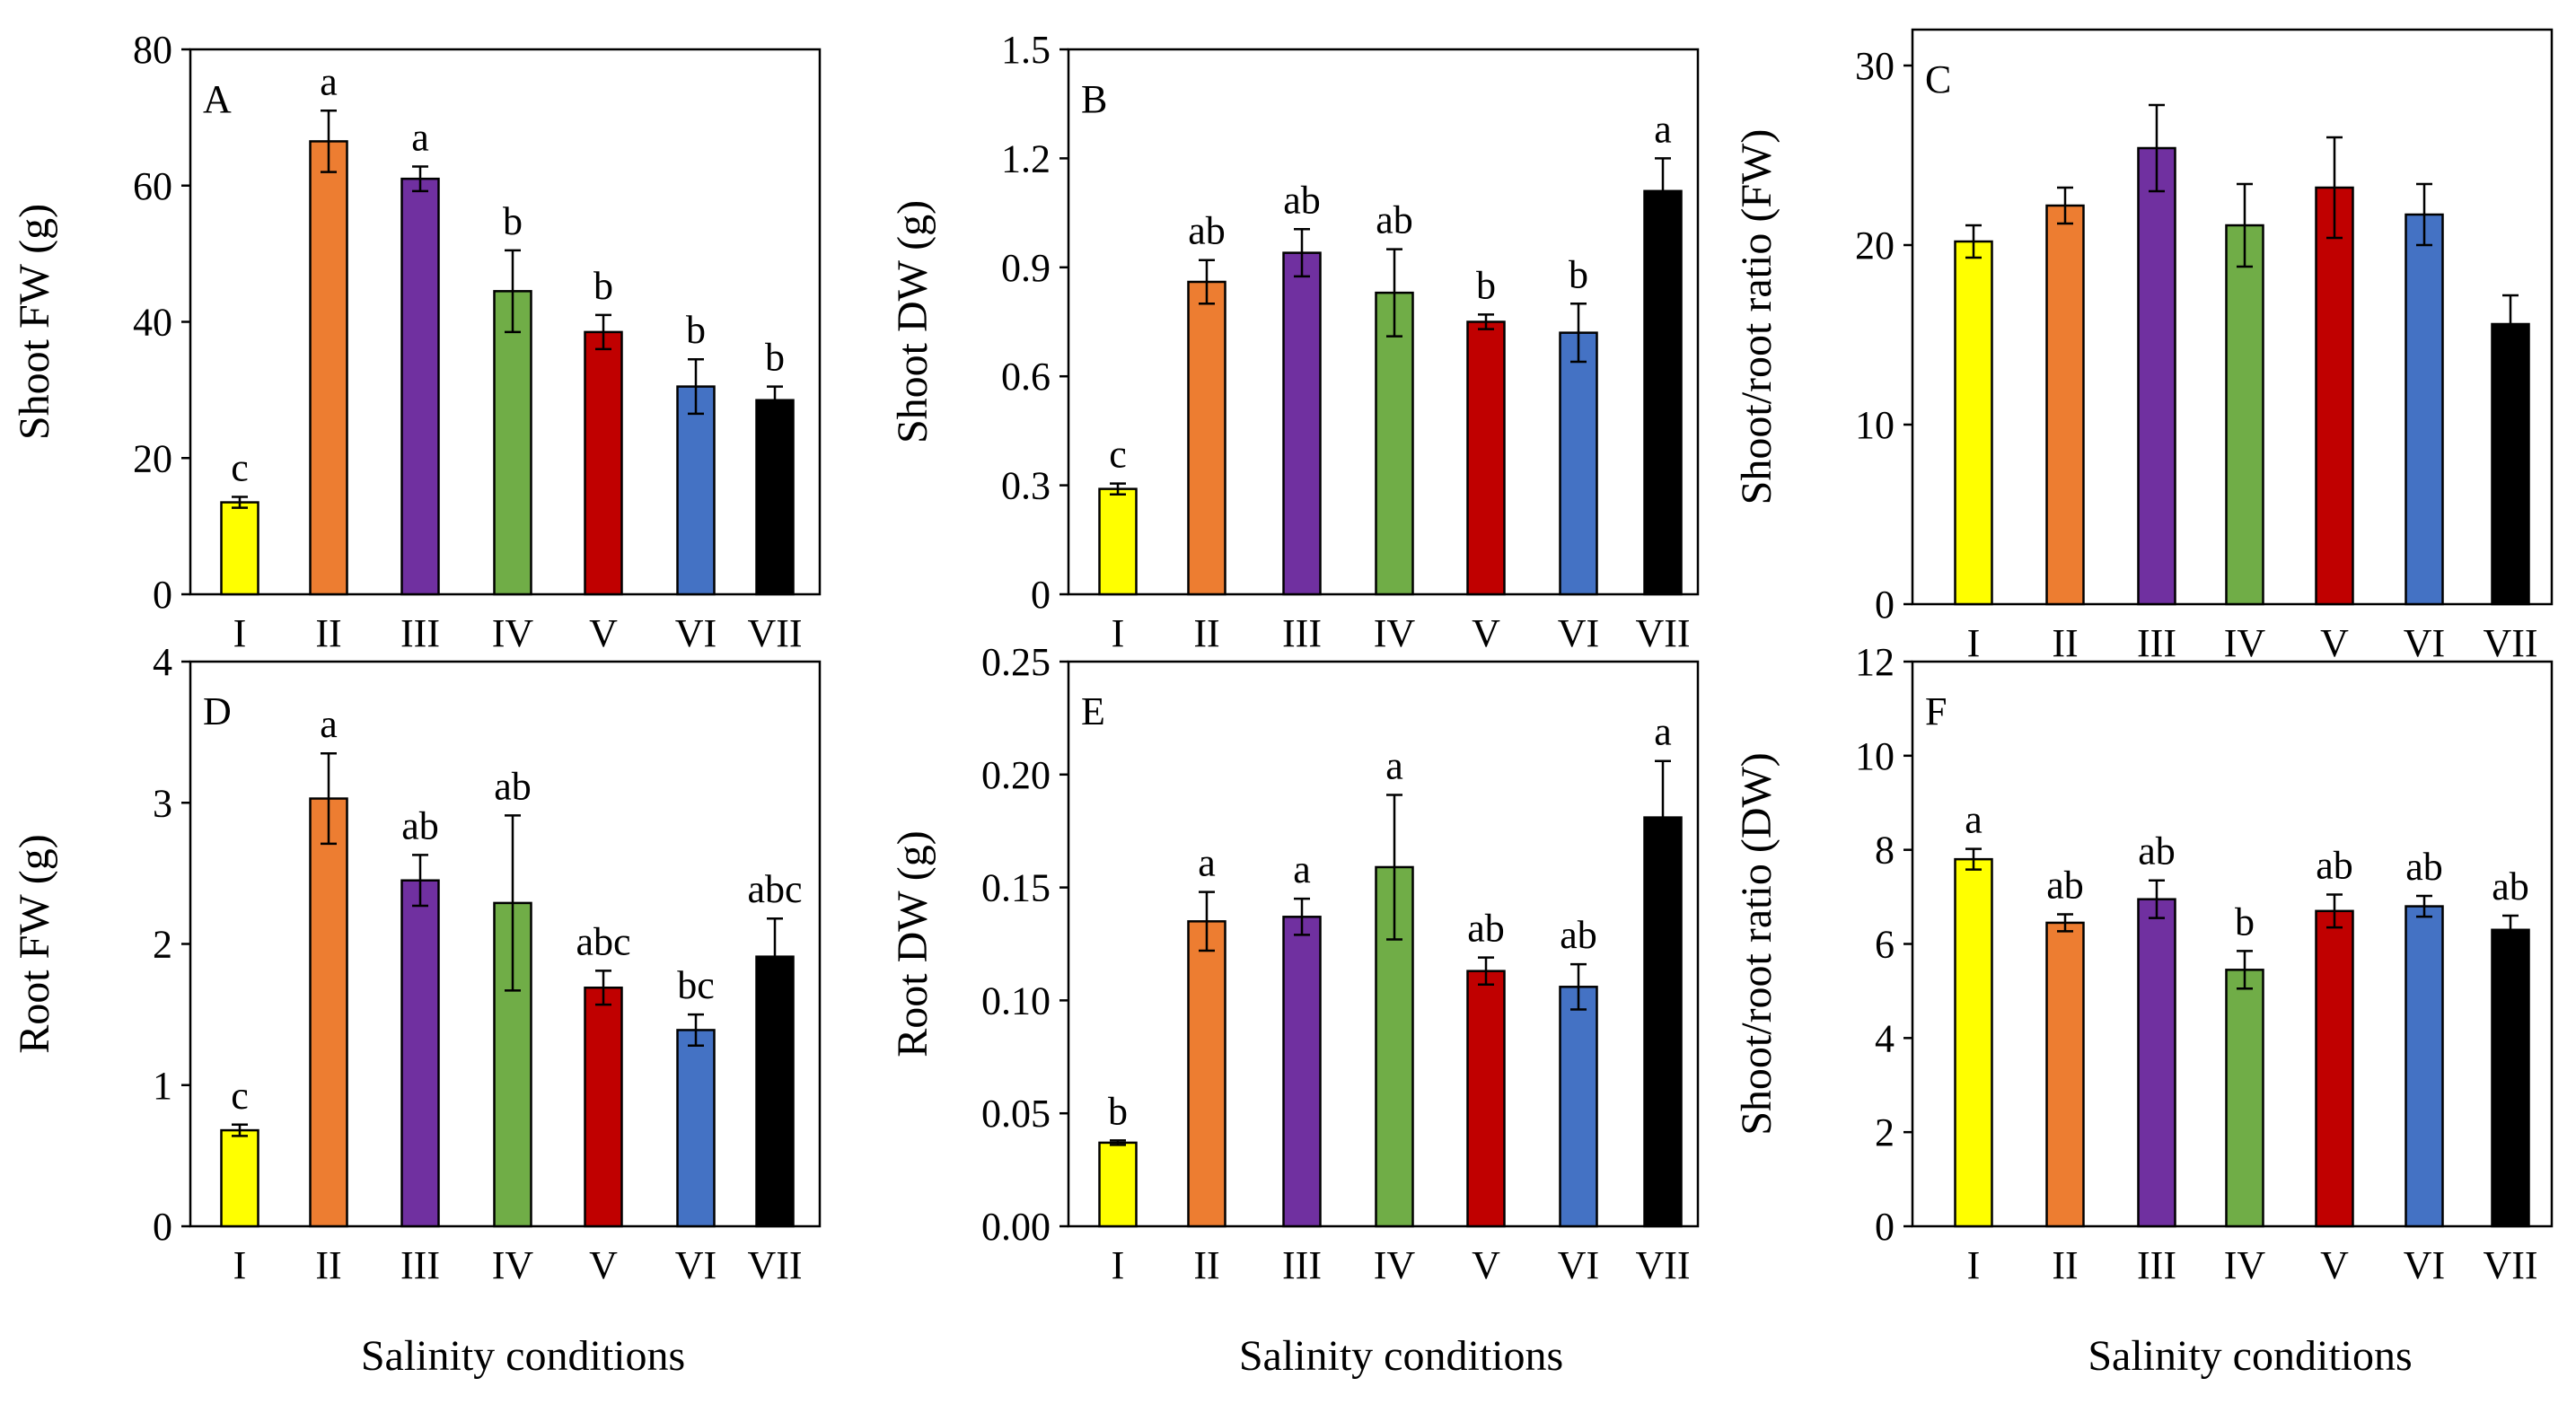  What do you see at coordinates (1026, 158) in the screenshot?
I see `y-tick-label: 1.2` at bounding box center [1026, 158].